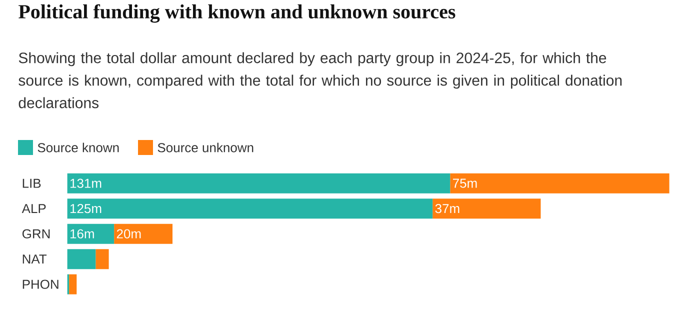  What do you see at coordinates (34, 209) in the screenshot?
I see `y-tick-label: ALP` at bounding box center [34, 209].